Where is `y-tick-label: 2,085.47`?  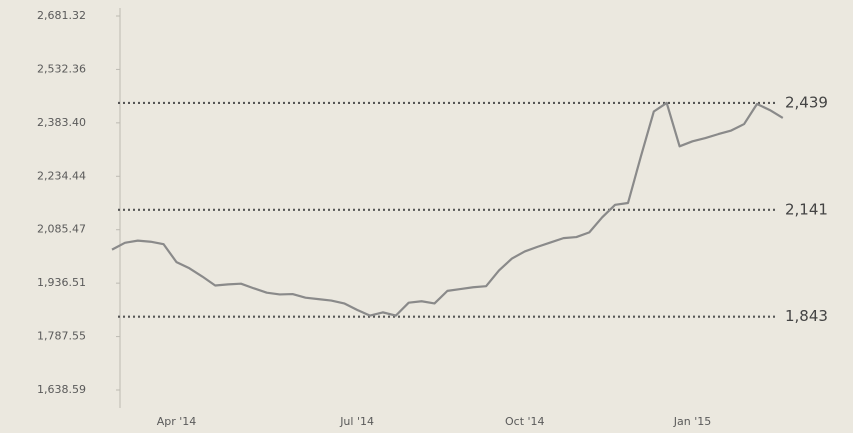 y-tick-label: 2,085.47 is located at coordinates (61, 229).